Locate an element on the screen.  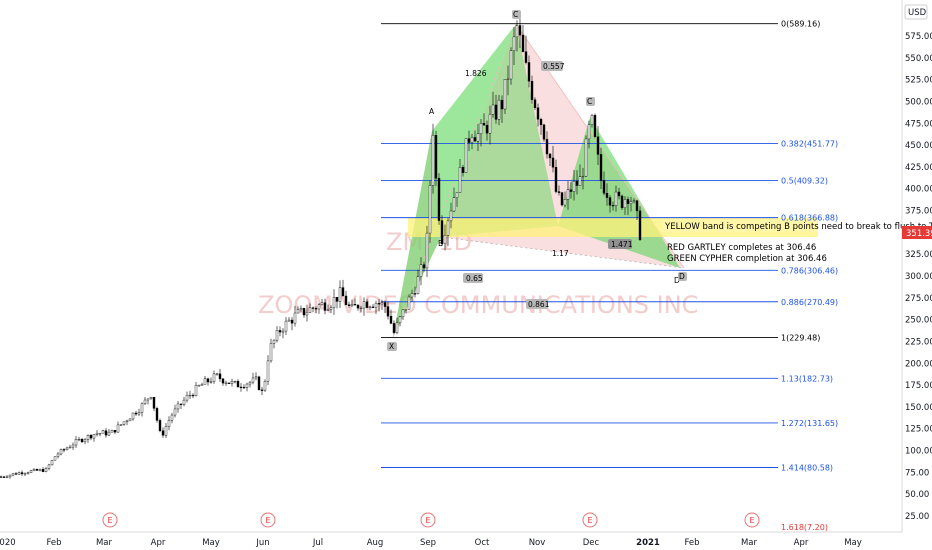
price-tick-label: 225.00 is located at coordinates (918, 342).